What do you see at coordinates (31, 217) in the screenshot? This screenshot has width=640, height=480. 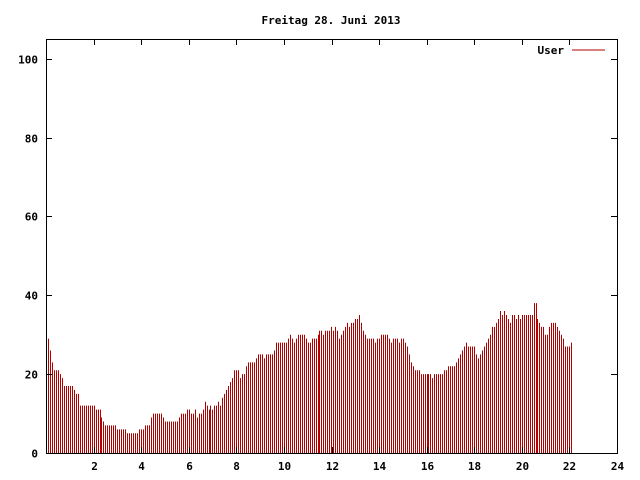 I see `y-tick-label: 60` at bounding box center [31, 217].